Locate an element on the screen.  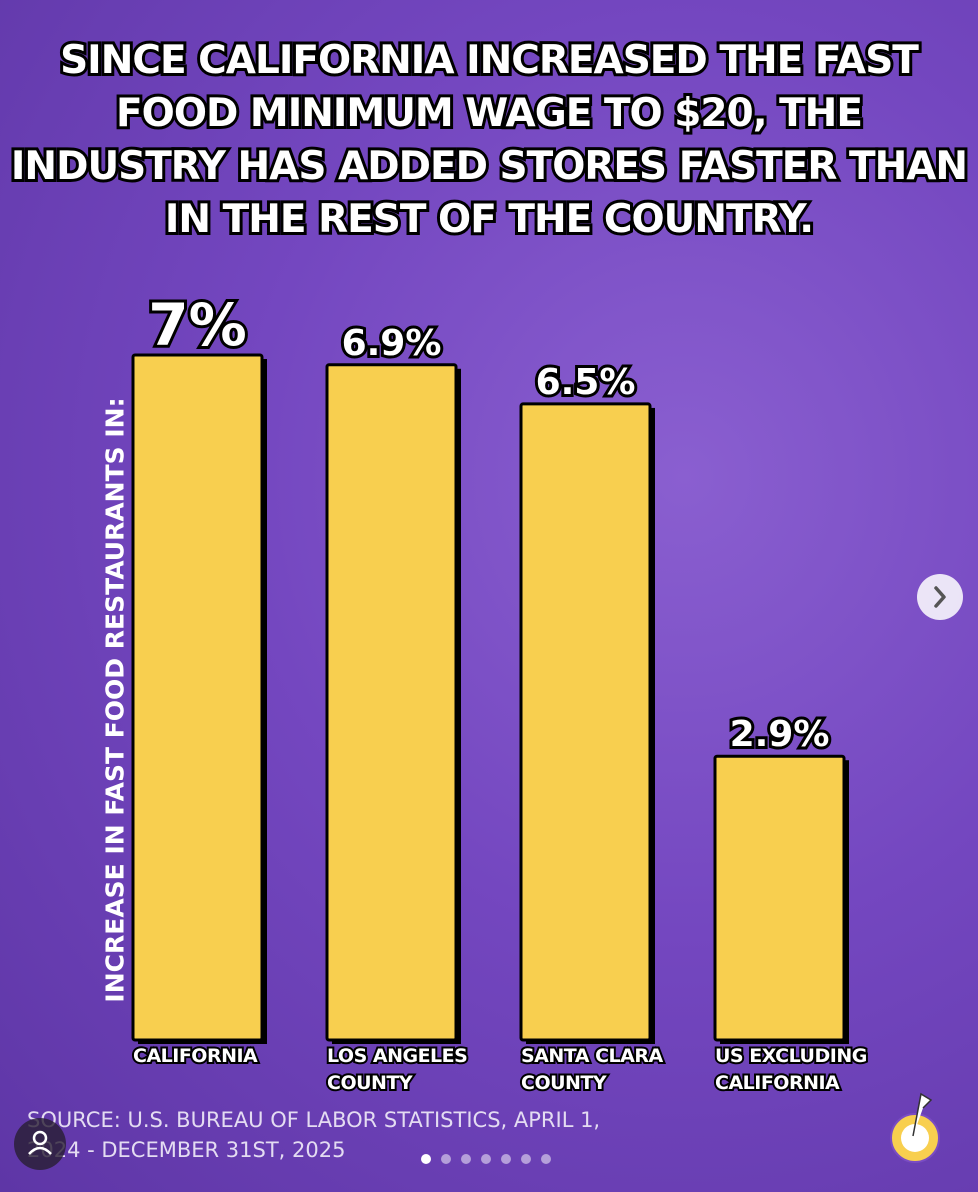
value-label: 2.9% is located at coordinates (780, 734).